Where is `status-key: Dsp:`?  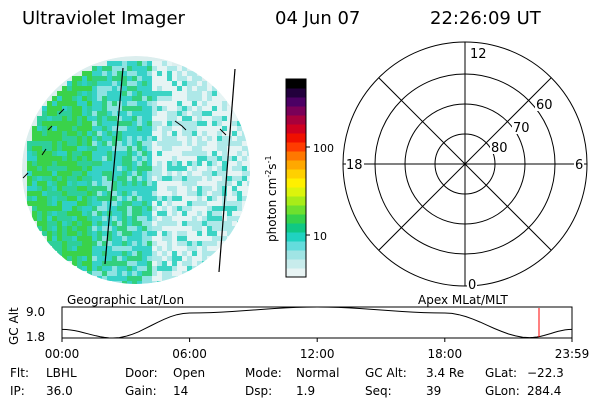
status-key: Dsp: is located at coordinates (258, 391).